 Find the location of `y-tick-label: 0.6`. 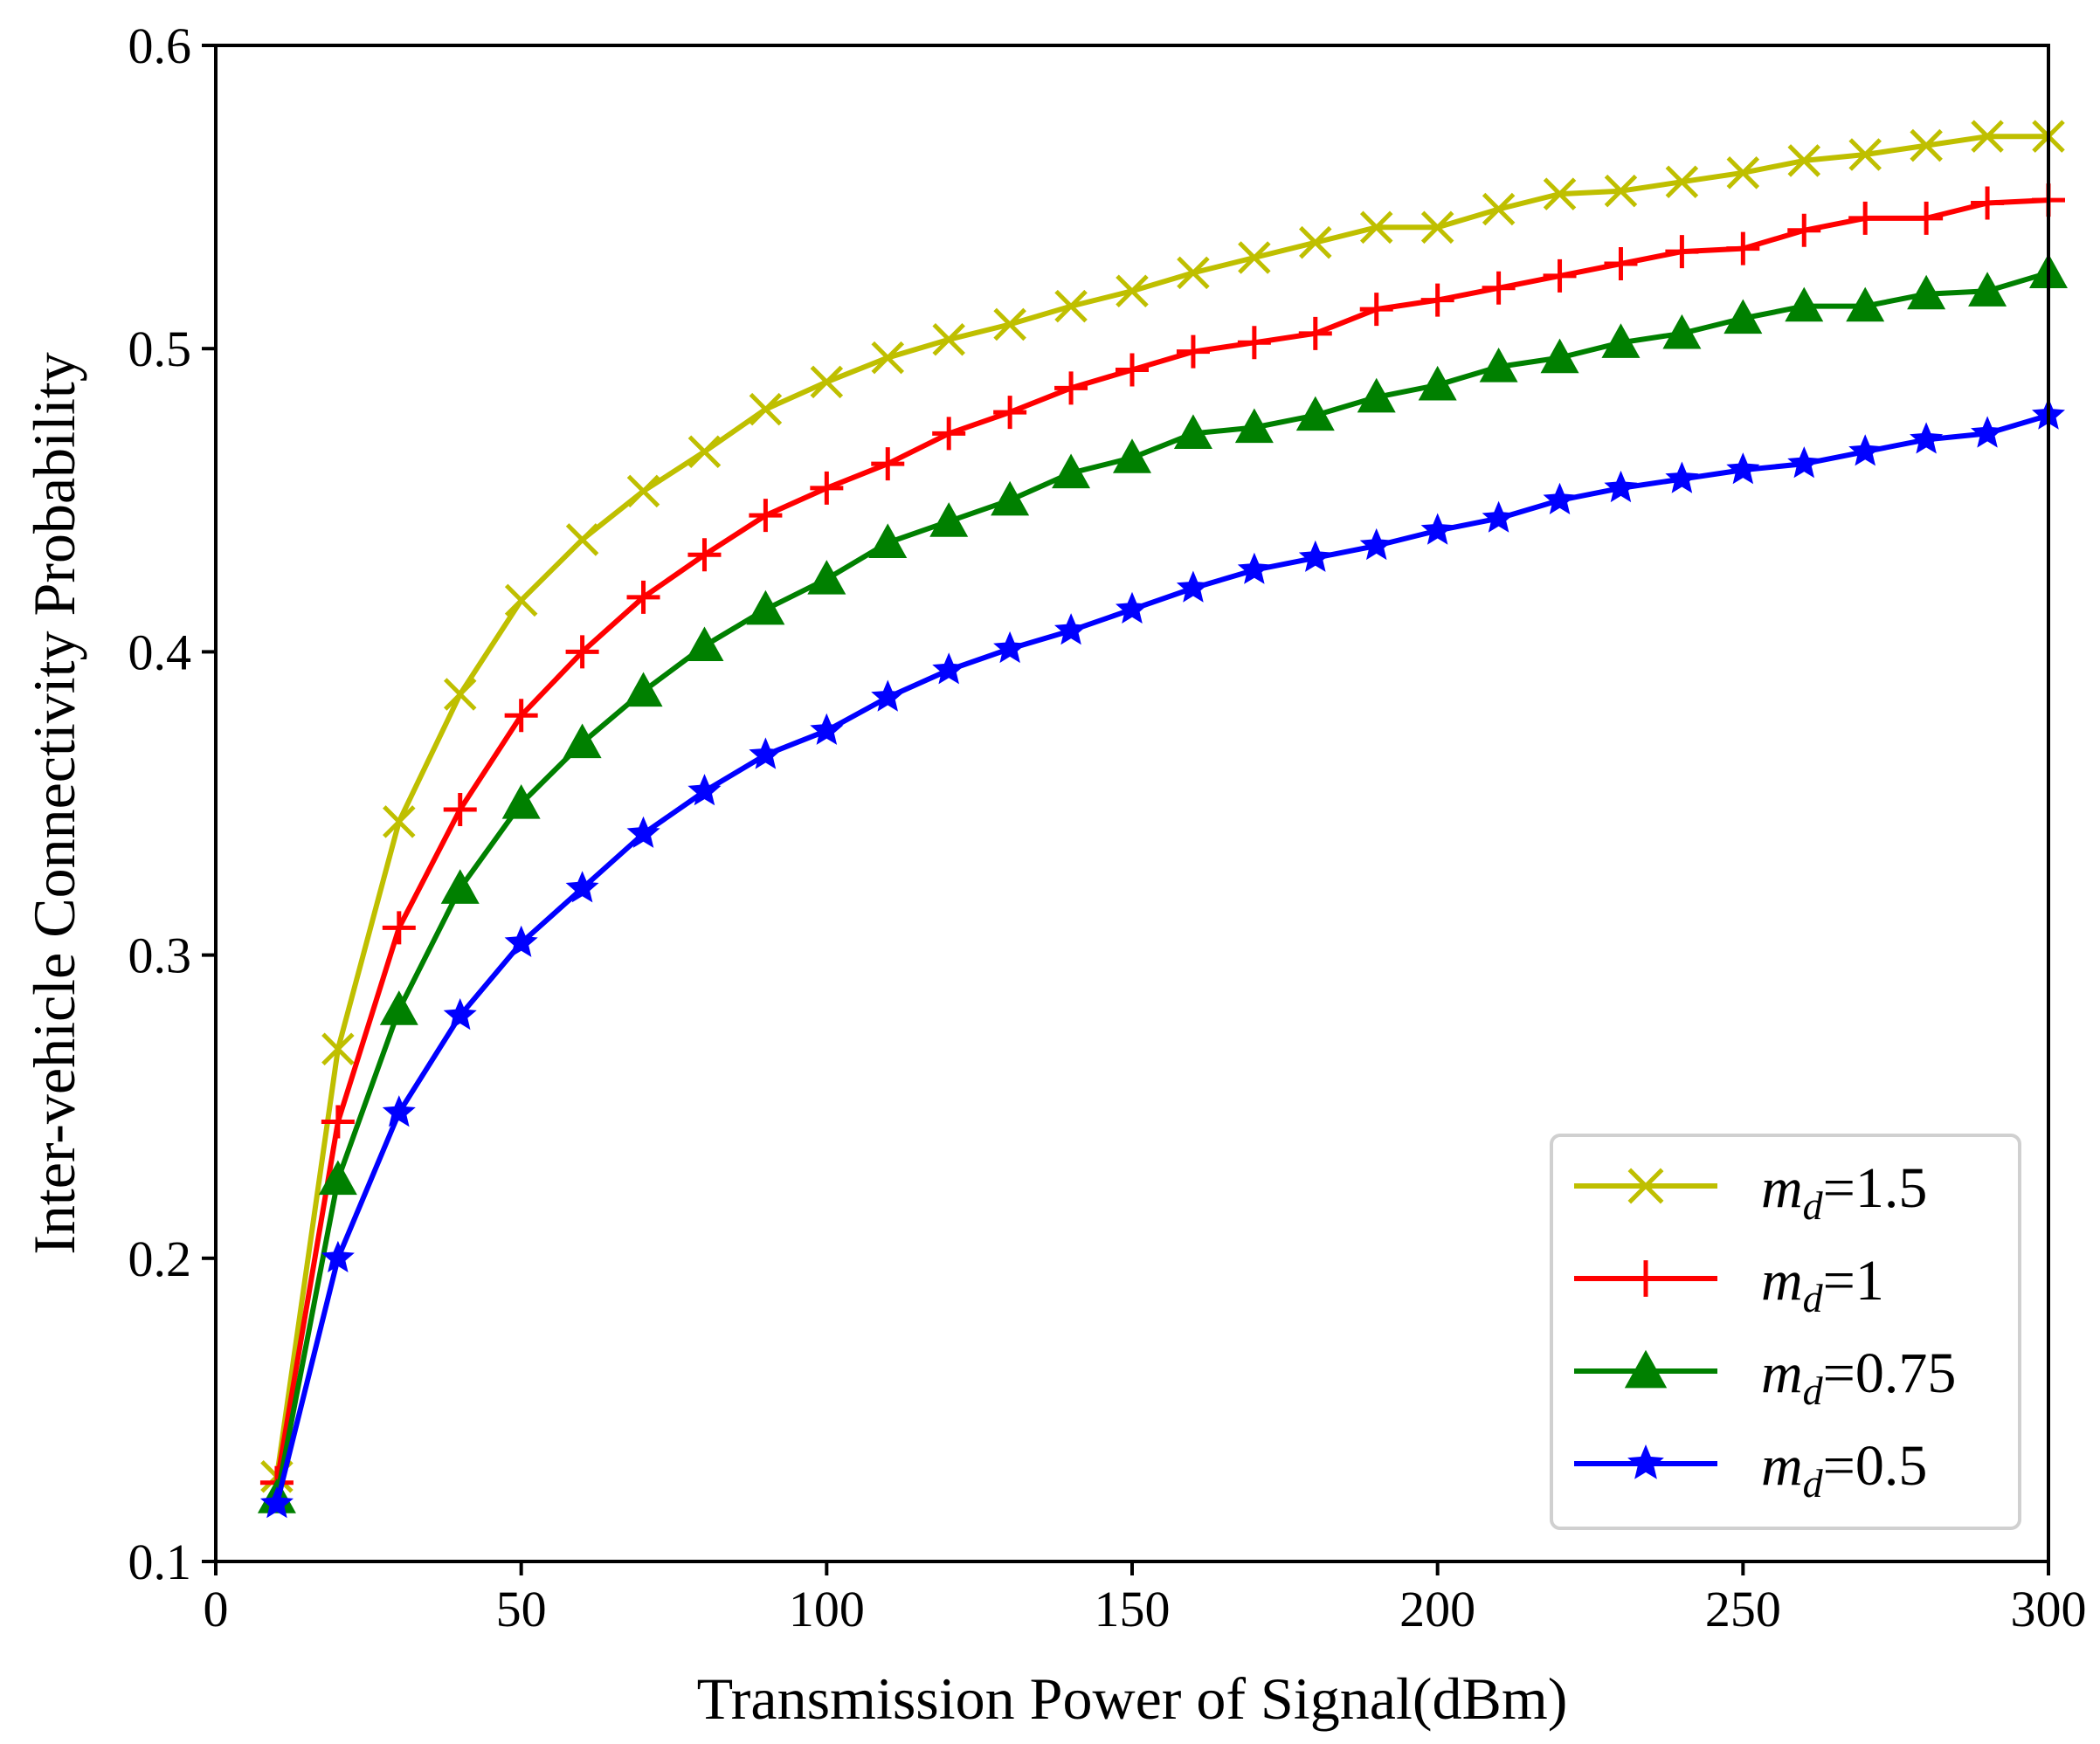

y-tick-label: 0.6 is located at coordinates (160, 45).